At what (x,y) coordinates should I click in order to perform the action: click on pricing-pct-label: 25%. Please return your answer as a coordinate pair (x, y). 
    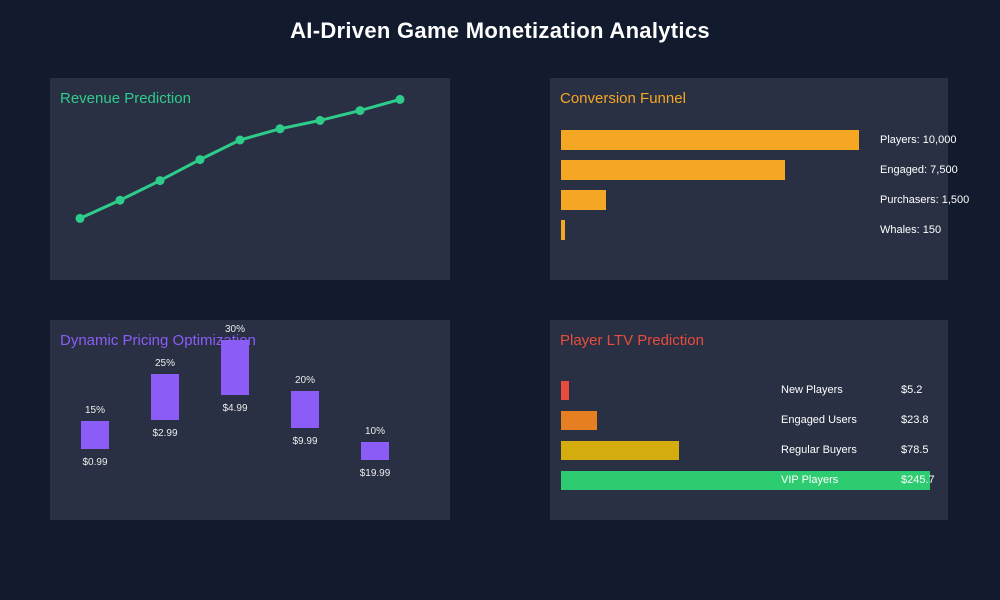
    Looking at the image, I should click on (164, 363).